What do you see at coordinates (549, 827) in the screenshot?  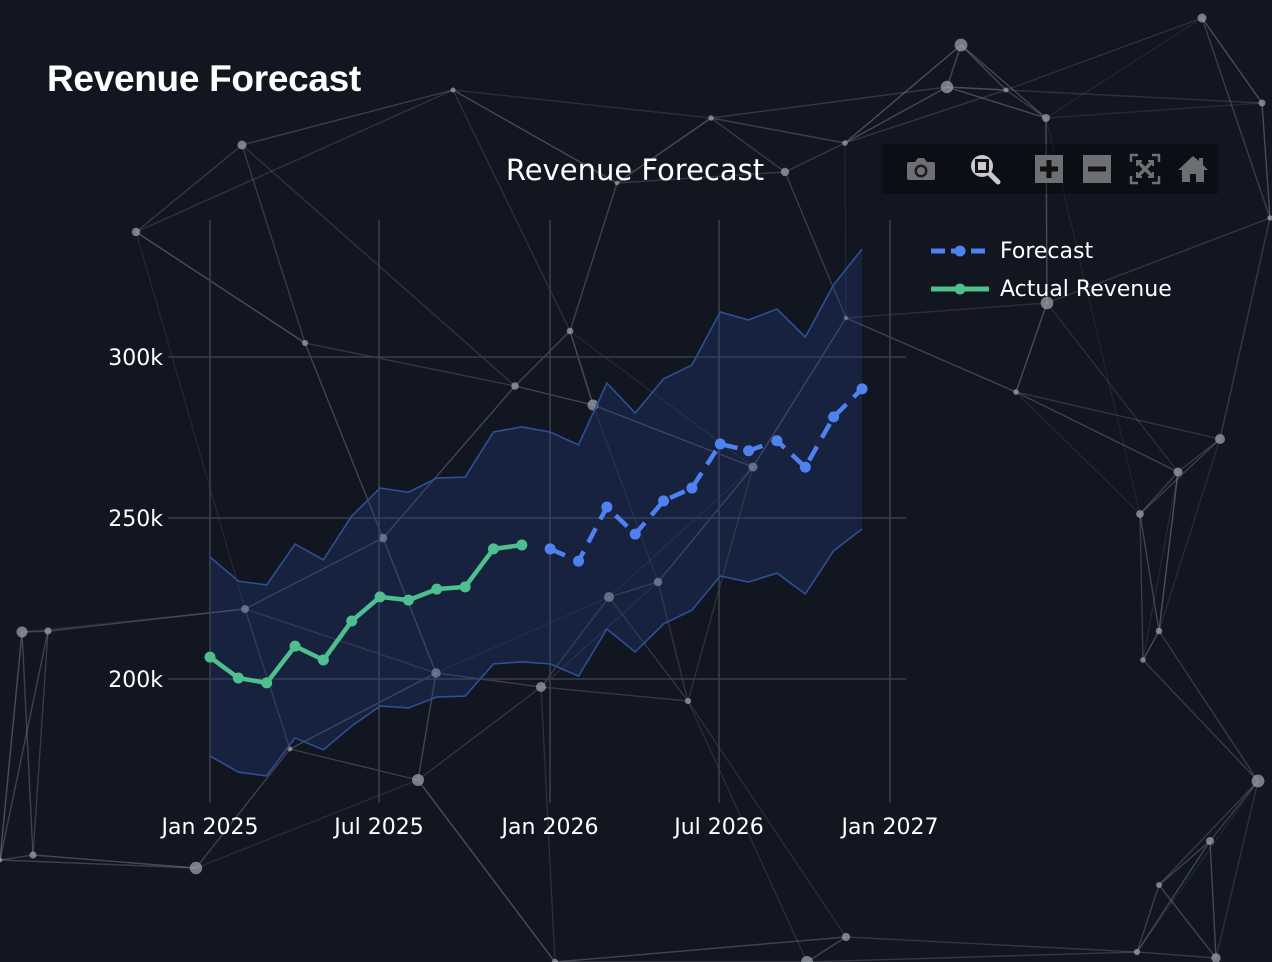 I see `svg-text: Jan 2026` at bounding box center [549, 827].